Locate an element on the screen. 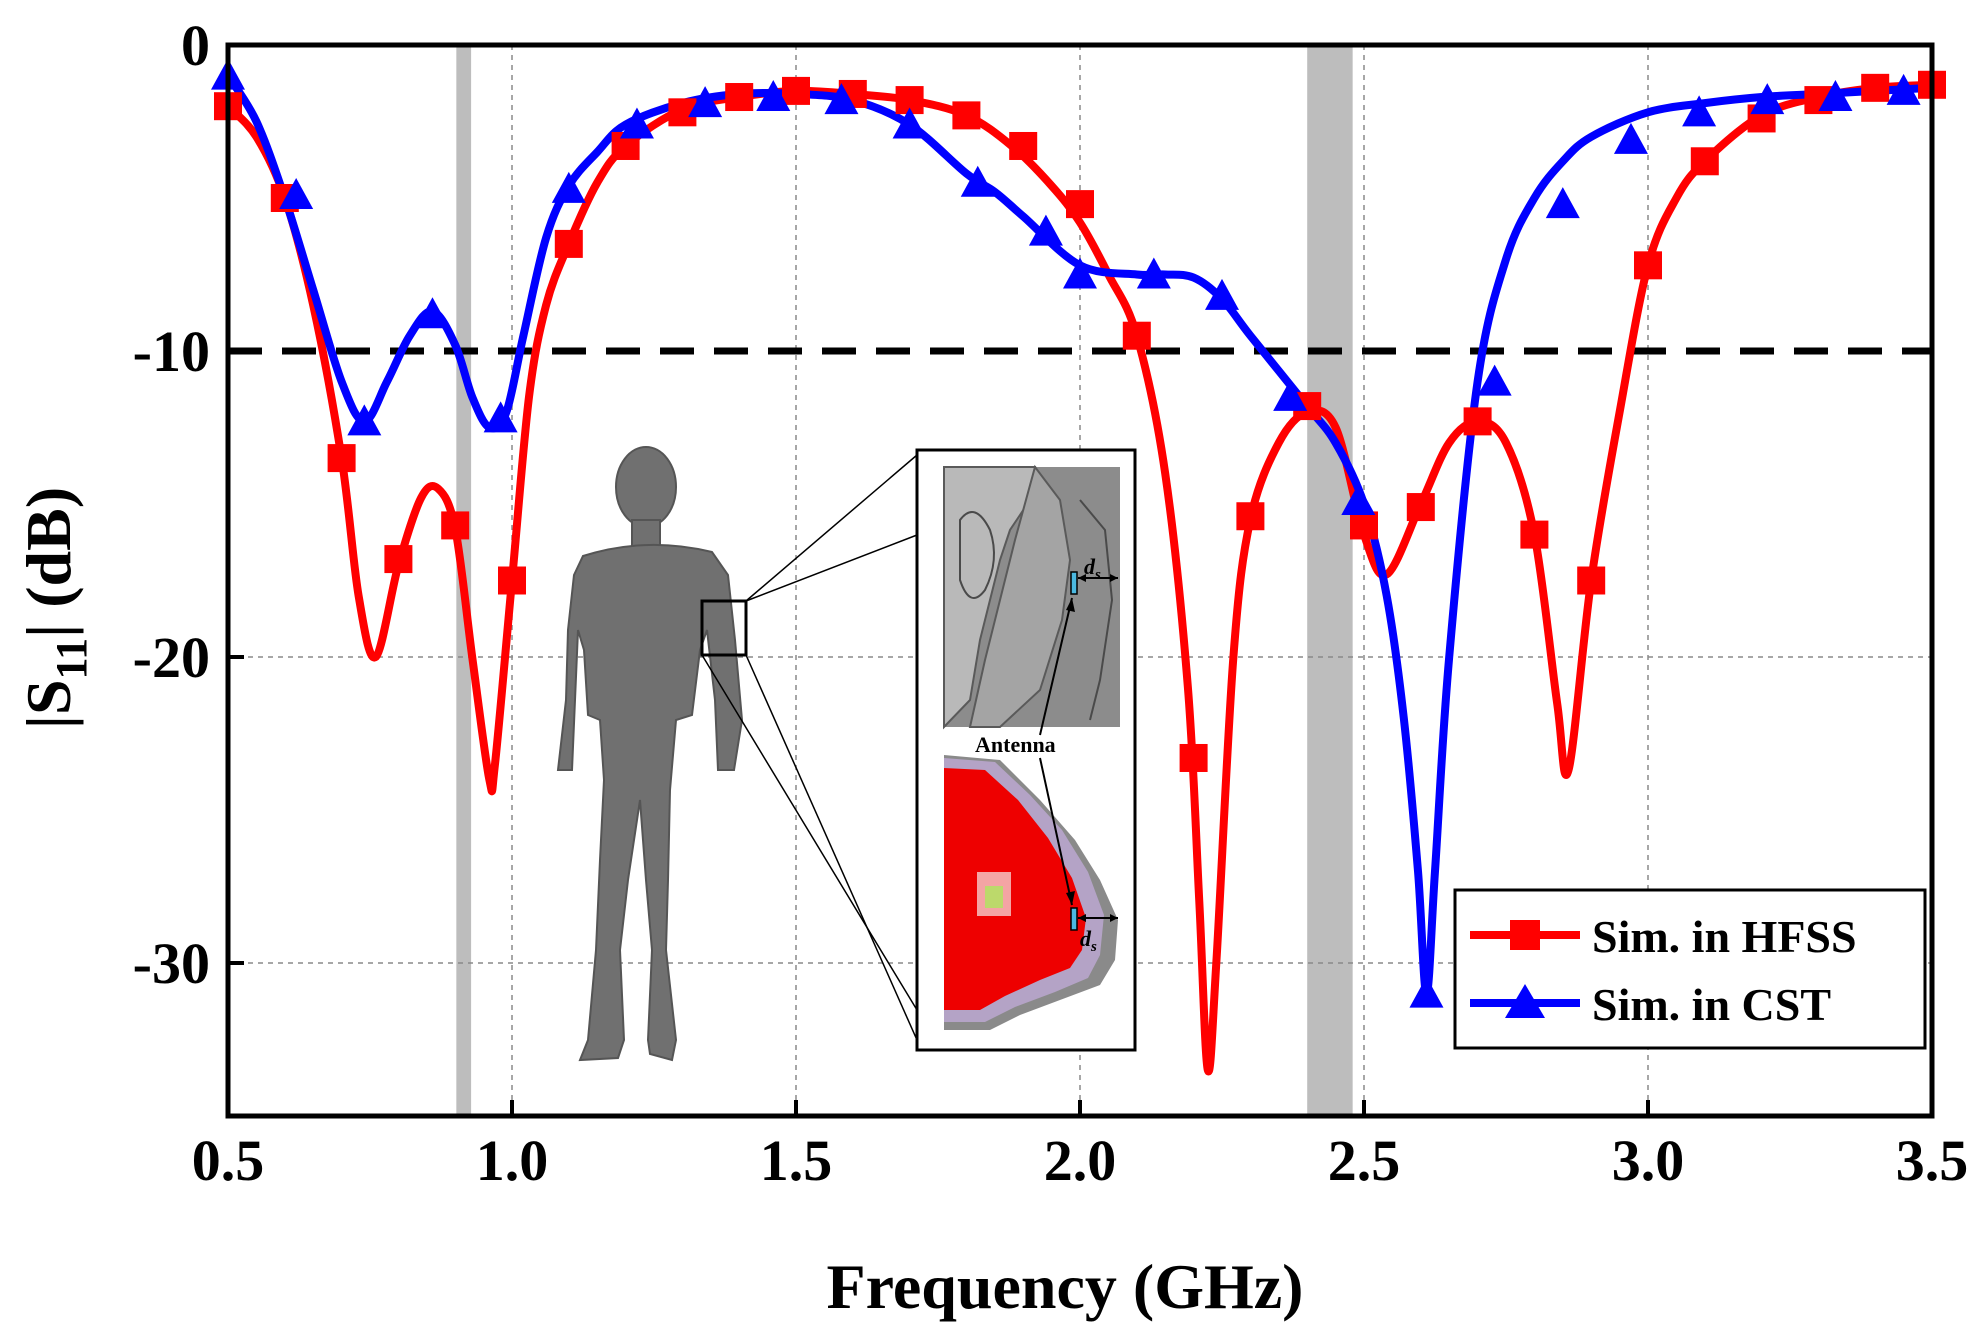 The image size is (1986, 1341). body-zoom-box is located at coordinates (724, 628).